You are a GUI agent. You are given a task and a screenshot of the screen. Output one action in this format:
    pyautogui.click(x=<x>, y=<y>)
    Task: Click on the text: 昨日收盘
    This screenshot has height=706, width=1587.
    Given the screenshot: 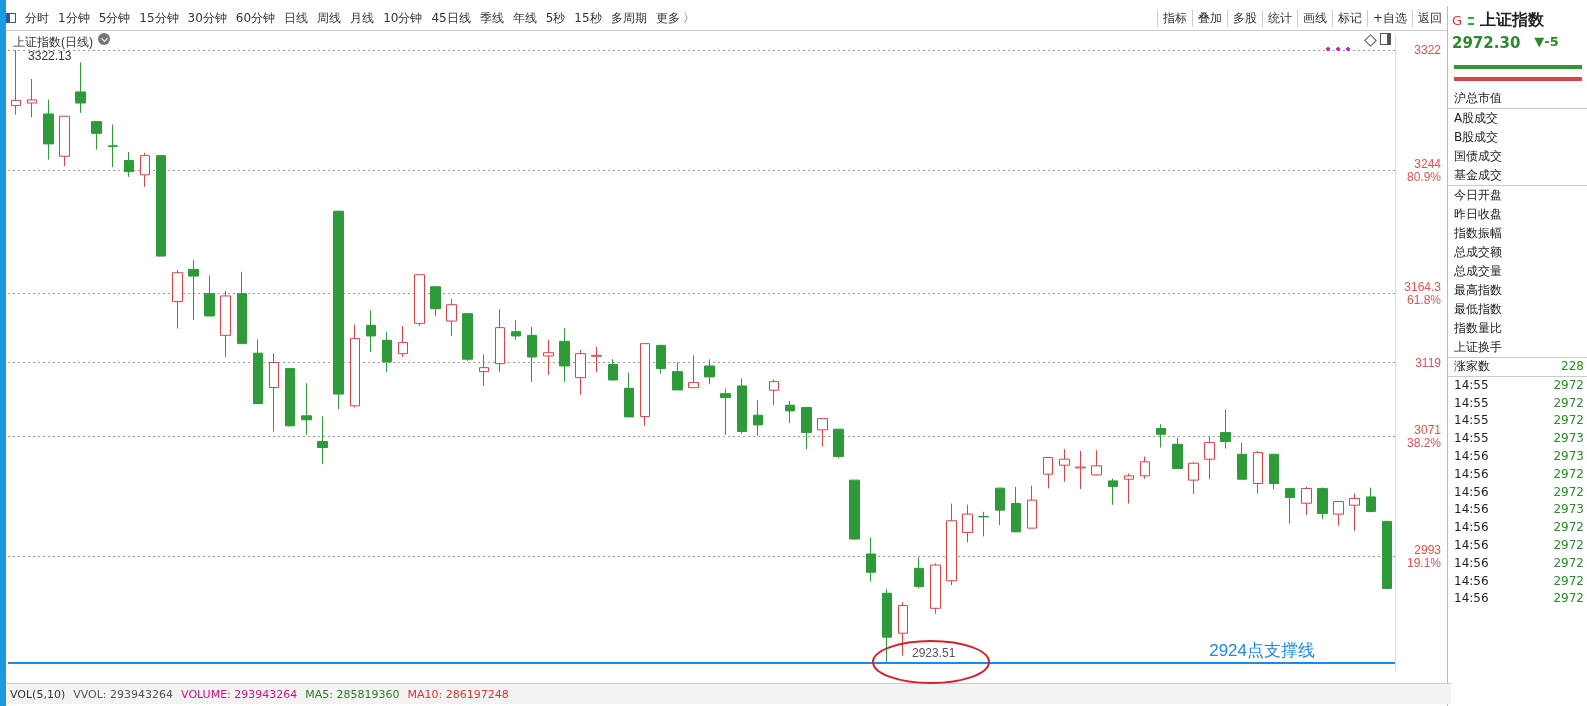 What is the action you would take?
    pyautogui.click(x=1478, y=214)
    